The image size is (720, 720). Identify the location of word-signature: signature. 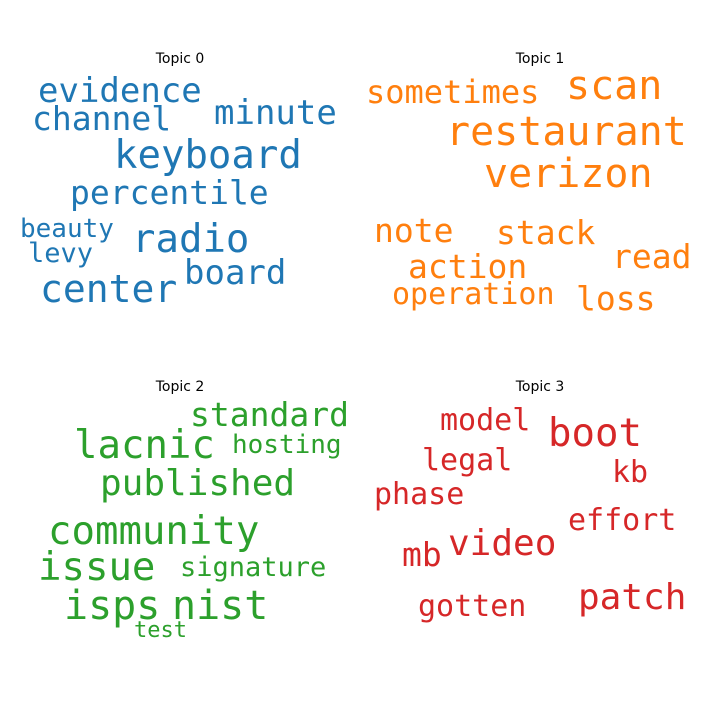
(253, 567).